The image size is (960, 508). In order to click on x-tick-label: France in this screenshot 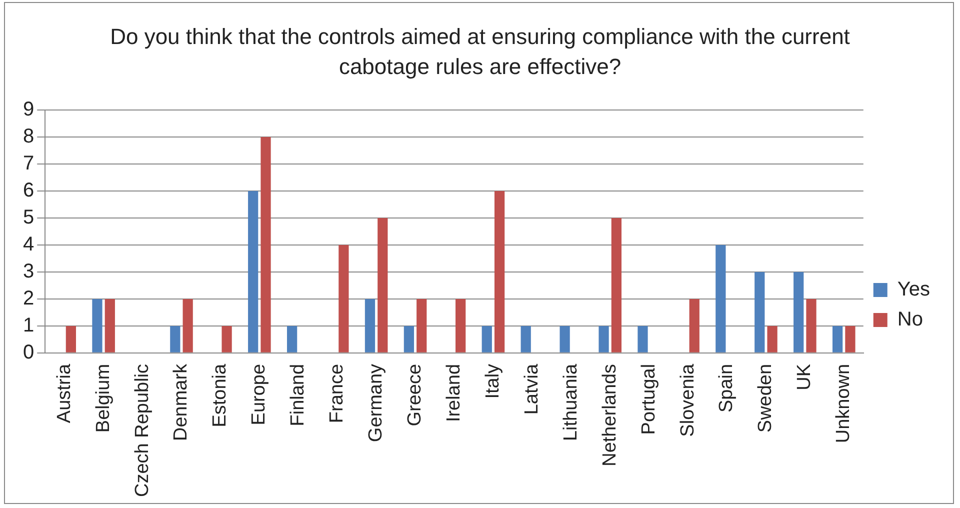, I will do `click(337, 394)`.